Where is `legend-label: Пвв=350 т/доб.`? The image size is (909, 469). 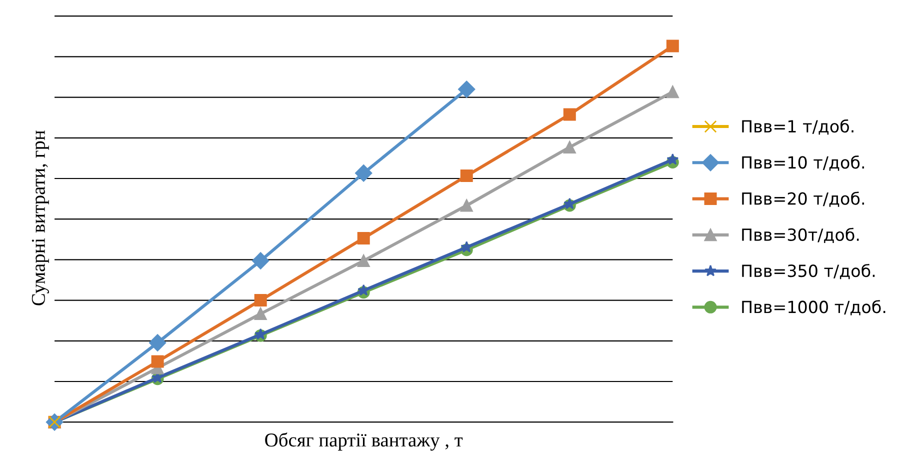
legend-label: Пвв=350 т/доб. is located at coordinates (808, 272).